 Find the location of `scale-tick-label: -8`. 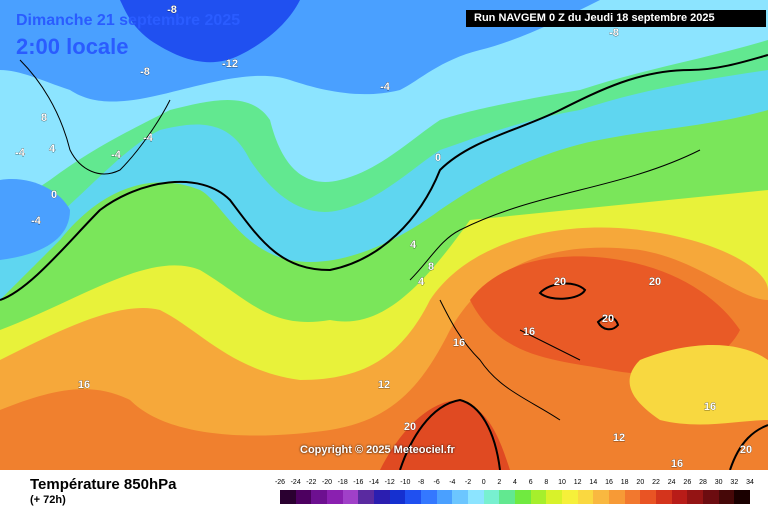

scale-tick-label: -8 is located at coordinates (421, 482).